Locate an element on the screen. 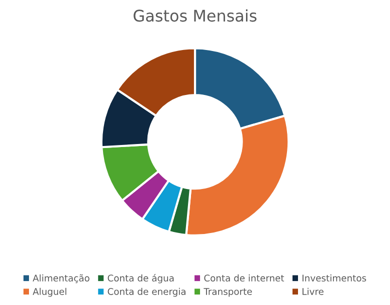 Image resolution: width=390 pixels, height=305 pixels. chart-title: Gastos Mensais is located at coordinates (195, 15).